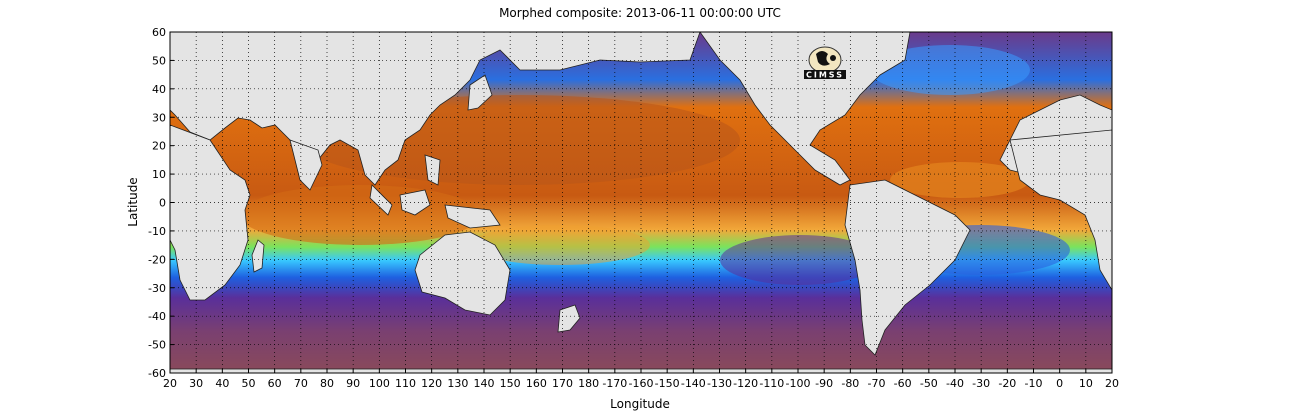 The width and height of the screenshot is (1302, 419). Describe the element at coordinates (159, 60) in the screenshot. I see `y-tick-label: 50` at that location.